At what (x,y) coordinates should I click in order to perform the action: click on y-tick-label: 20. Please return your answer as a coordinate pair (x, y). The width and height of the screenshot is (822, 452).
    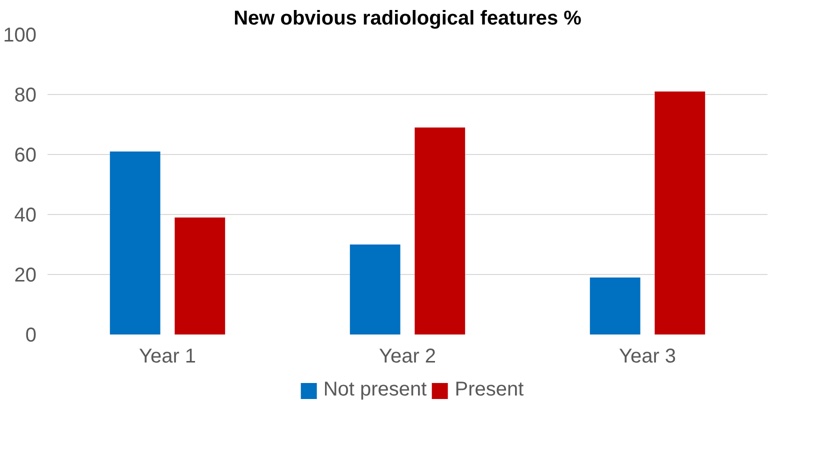
    Looking at the image, I should click on (25, 275).